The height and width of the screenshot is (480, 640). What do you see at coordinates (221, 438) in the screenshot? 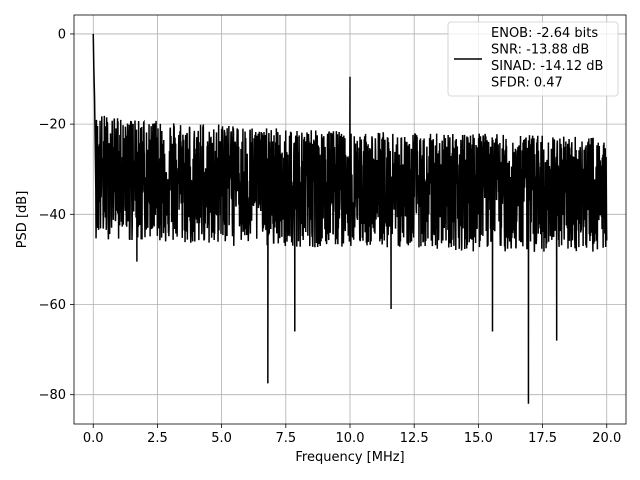
I see `x-tick-label: 5.0` at bounding box center [221, 438].